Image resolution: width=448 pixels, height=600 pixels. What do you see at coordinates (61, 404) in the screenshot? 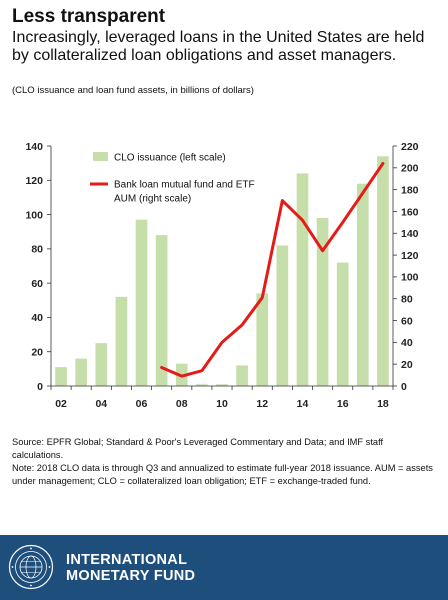
I see `x-tick-label: 02` at bounding box center [61, 404].